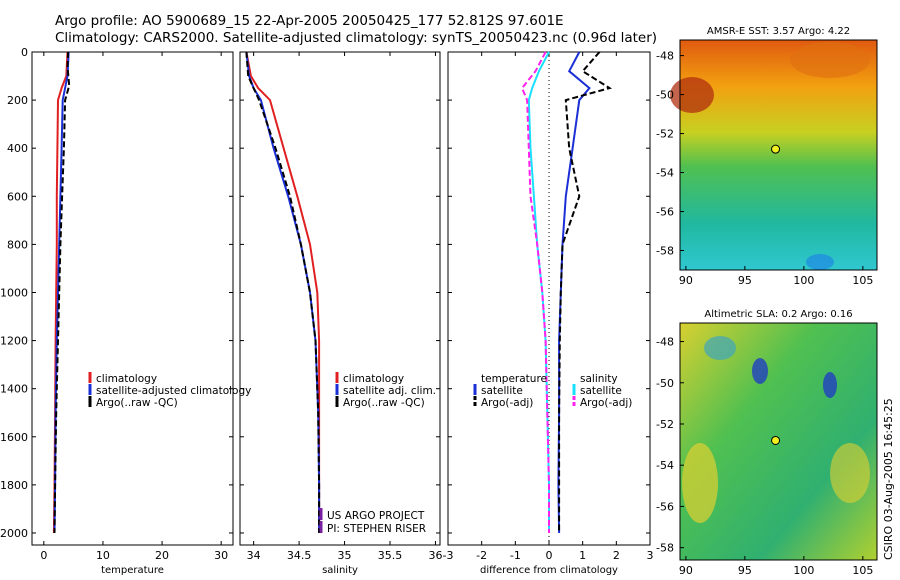 The image size is (900, 580). I want to click on y-tick-label: 0, so click(24, 52).